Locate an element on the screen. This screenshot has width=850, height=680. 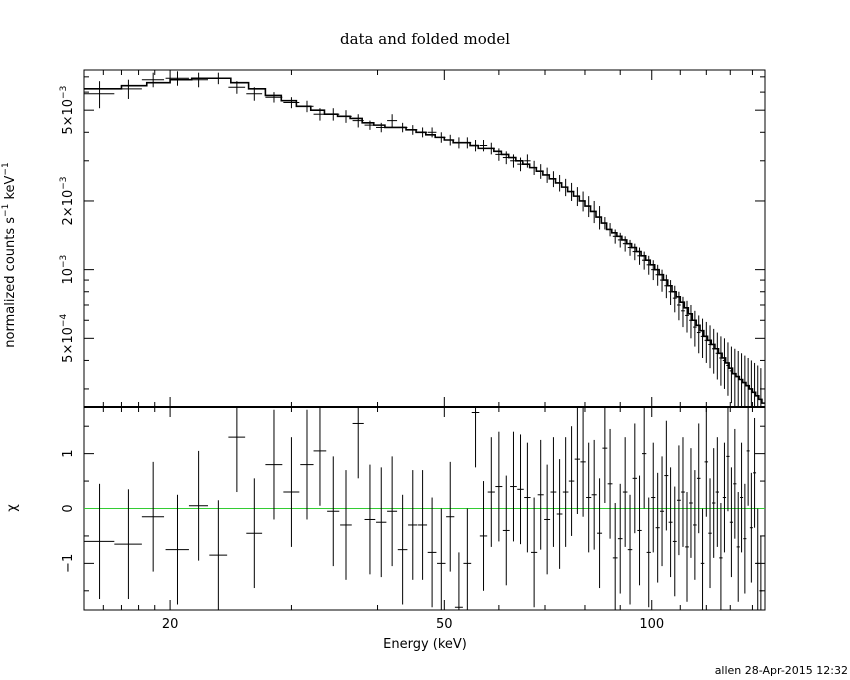
tick-mantissa: 5×10 is located at coordinates (68, 345).